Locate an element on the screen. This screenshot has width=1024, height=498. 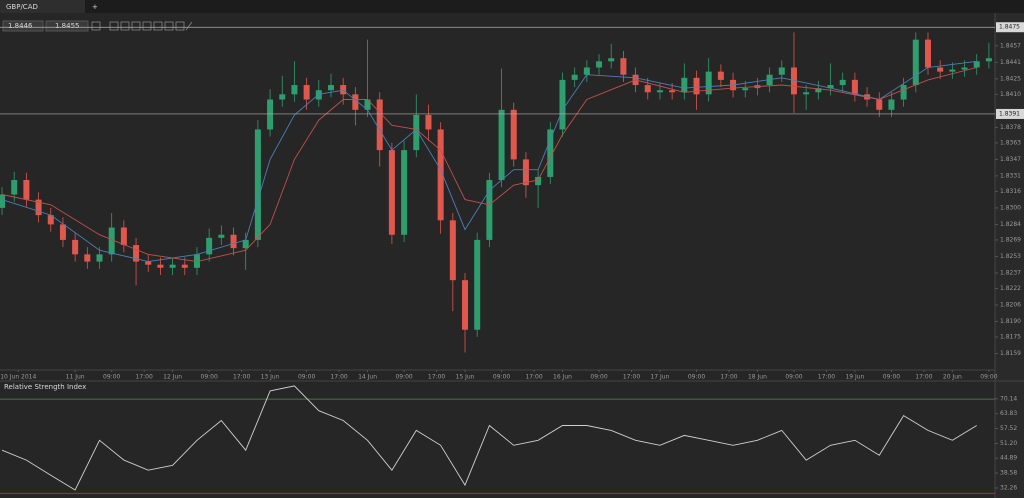
bid-box is located at coordinates (23, 26).